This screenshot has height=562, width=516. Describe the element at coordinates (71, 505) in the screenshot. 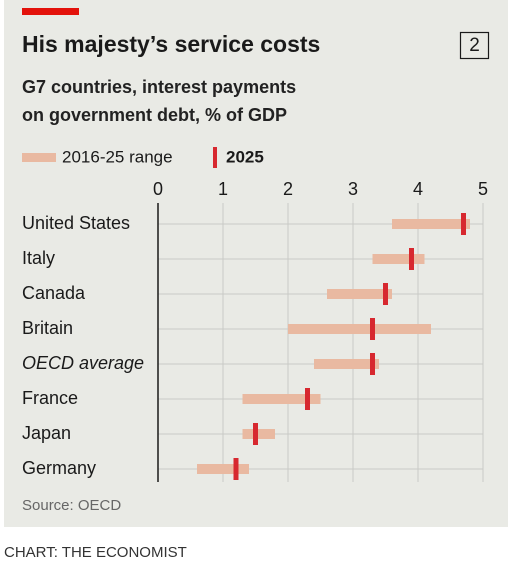

I see `source: Source: OECD` at that location.